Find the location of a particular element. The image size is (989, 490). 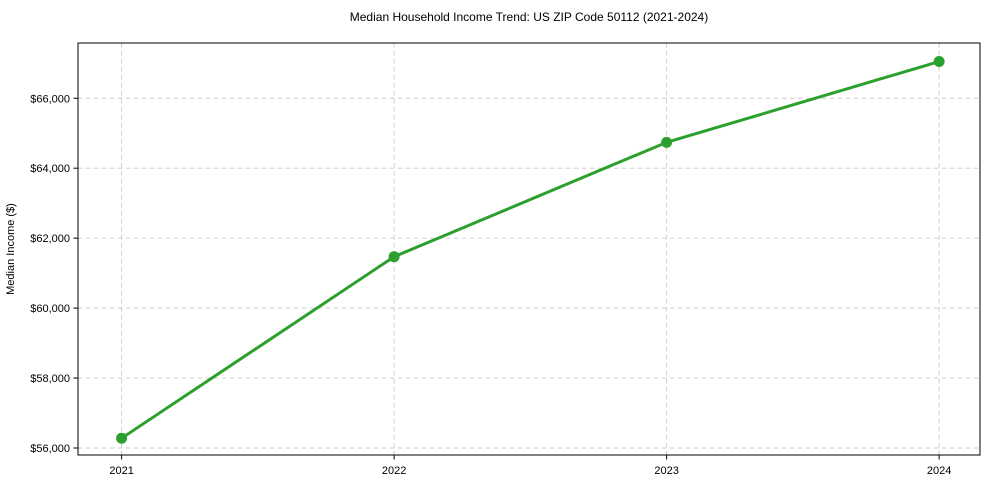

y-axis-label: Median Income ($) is located at coordinates (11, 249).